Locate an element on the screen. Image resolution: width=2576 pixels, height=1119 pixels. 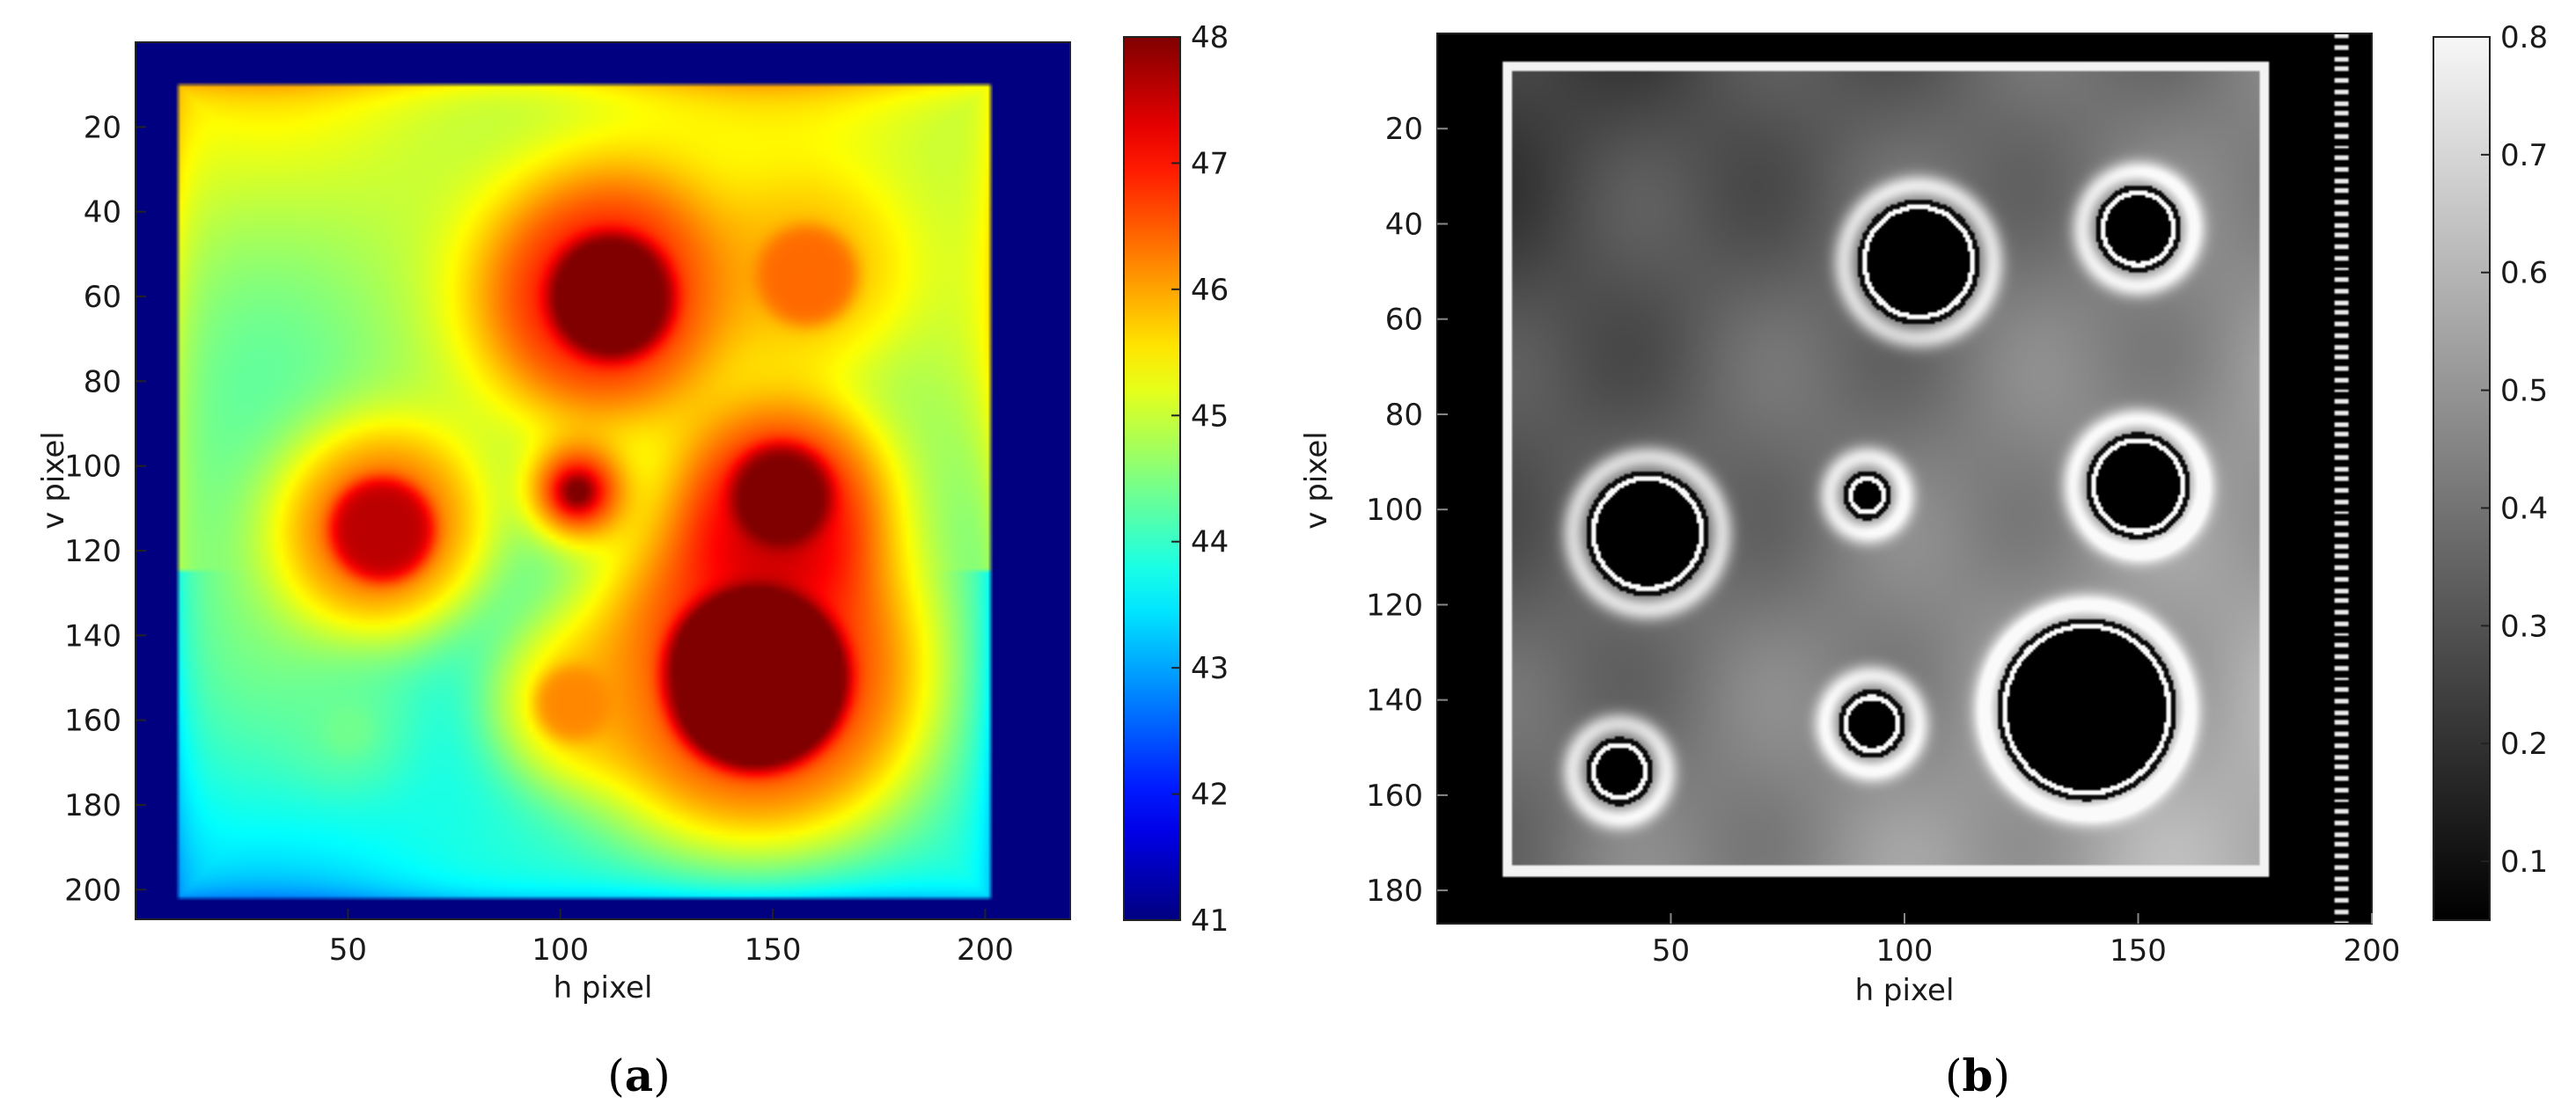
panel-a-y-tick-label: 160 is located at coordinates (92, 722).